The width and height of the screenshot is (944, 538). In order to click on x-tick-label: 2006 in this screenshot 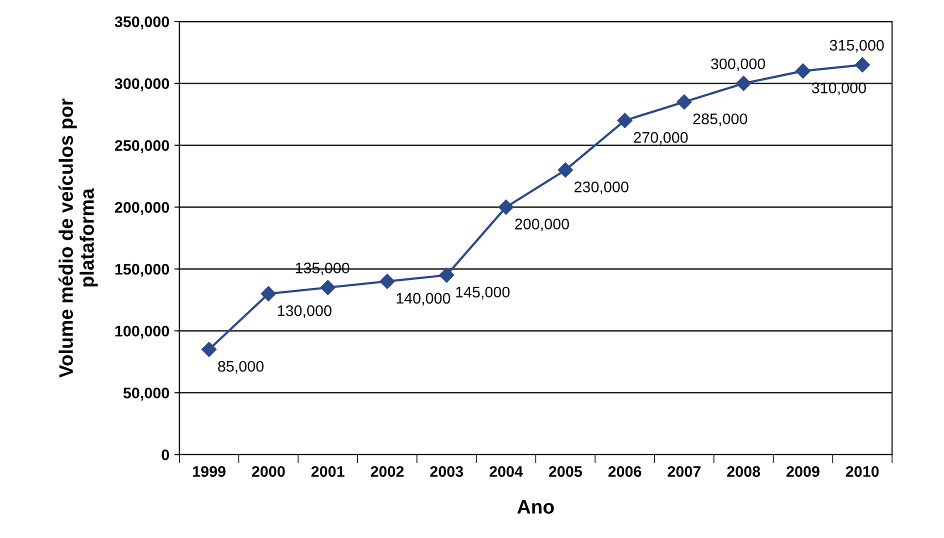, I will do `click(625, 471)`.